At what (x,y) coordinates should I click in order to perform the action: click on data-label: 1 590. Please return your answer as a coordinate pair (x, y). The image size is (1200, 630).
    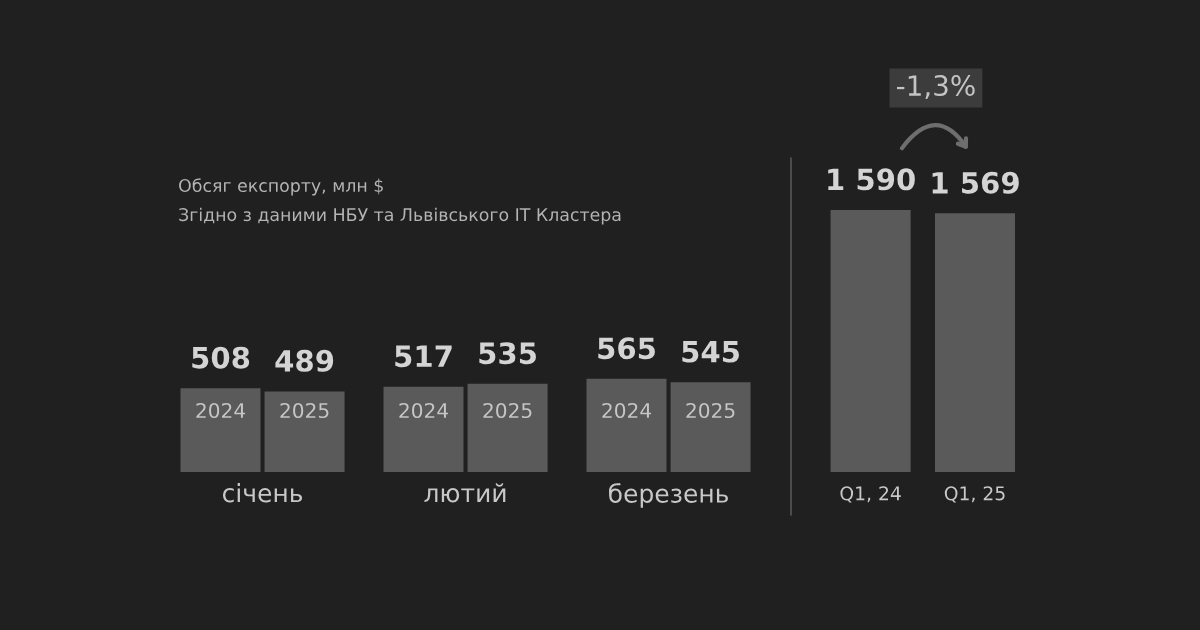
    Looking at the image, I should click on (871, 179).